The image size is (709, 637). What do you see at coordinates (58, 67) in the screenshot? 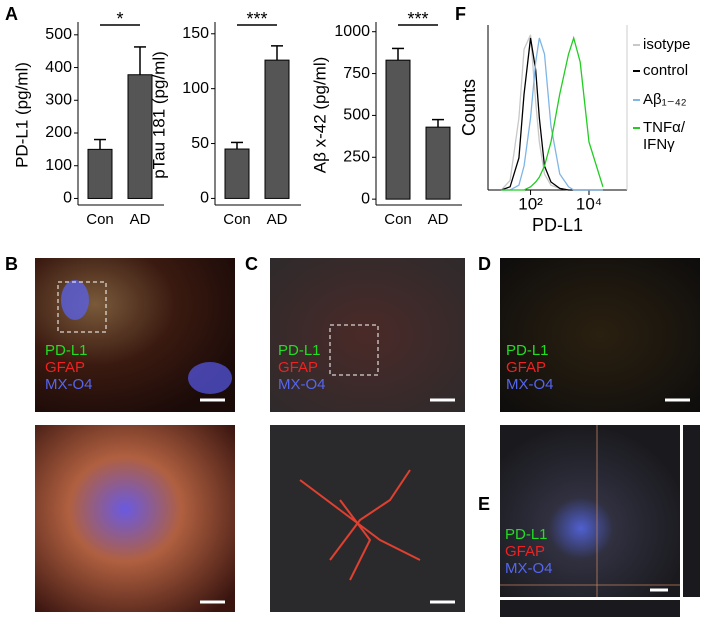
I see `y-tick-label: 400` at bounding box center [58, 67].